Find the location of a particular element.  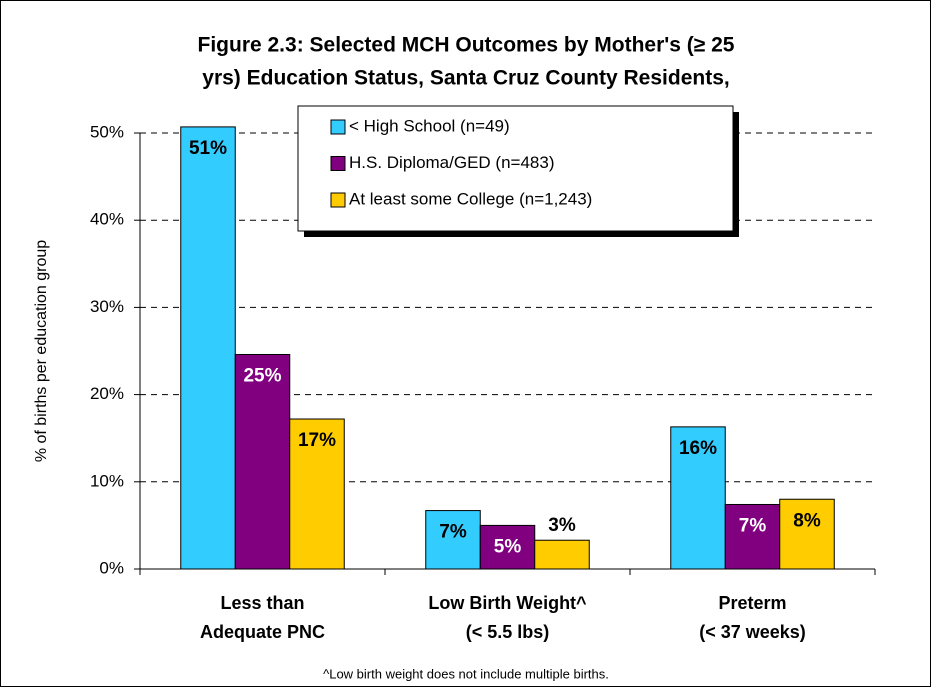

value-label: 51% is located at coordinates (208, 148).